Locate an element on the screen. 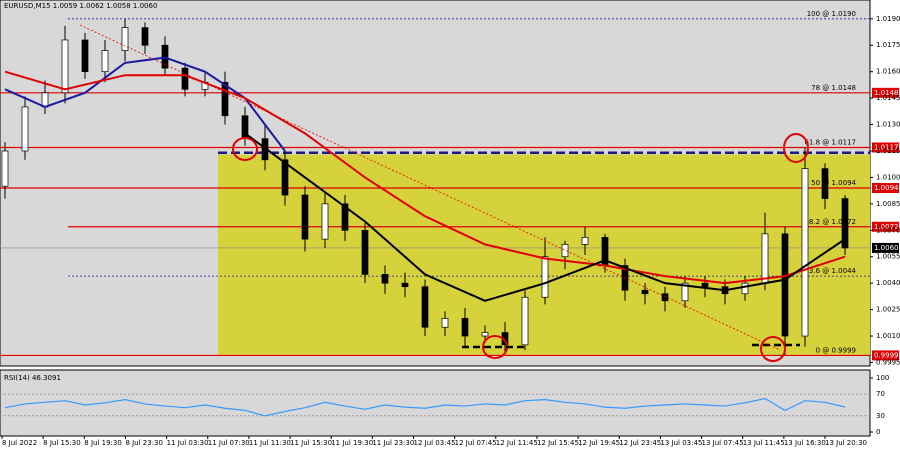 Image resolution: width=900 pixels, height=450 pixels. price-tag-label: 1.0117 is located at coordinates (886, 147).